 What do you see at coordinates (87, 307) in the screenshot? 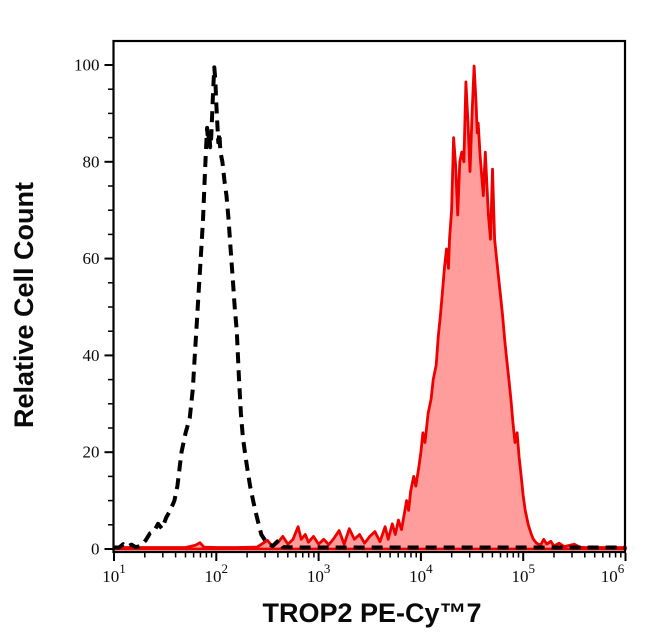
I see `y-tick-labels: 0 20 40 60 80 100` at bounding box center [87, 307].